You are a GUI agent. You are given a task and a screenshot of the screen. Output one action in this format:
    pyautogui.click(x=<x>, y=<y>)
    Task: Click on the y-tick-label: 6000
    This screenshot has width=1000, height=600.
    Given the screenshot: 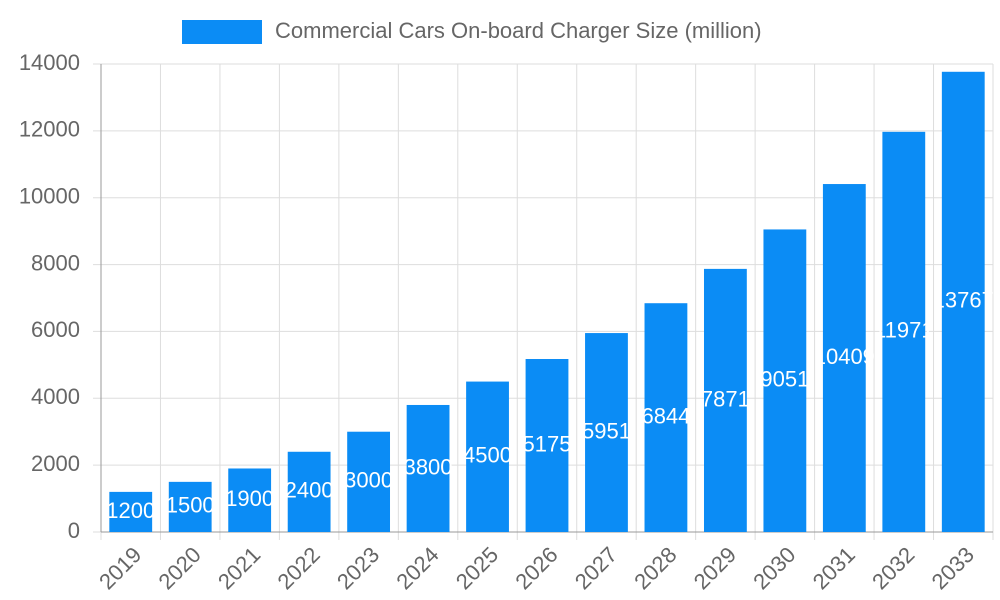 What is the action you would take?
    pyautogui.click(x=55, y=329)
    